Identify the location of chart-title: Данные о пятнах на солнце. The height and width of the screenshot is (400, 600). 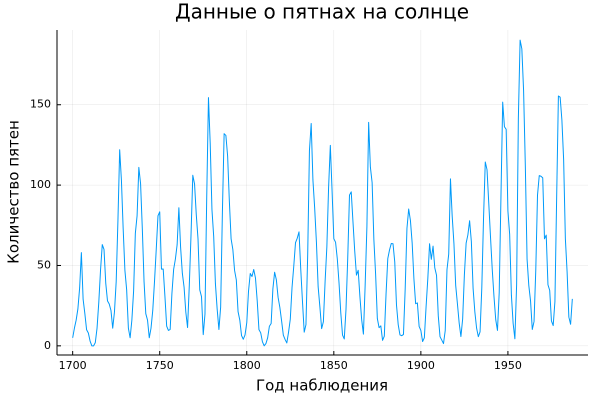
(322, 12).